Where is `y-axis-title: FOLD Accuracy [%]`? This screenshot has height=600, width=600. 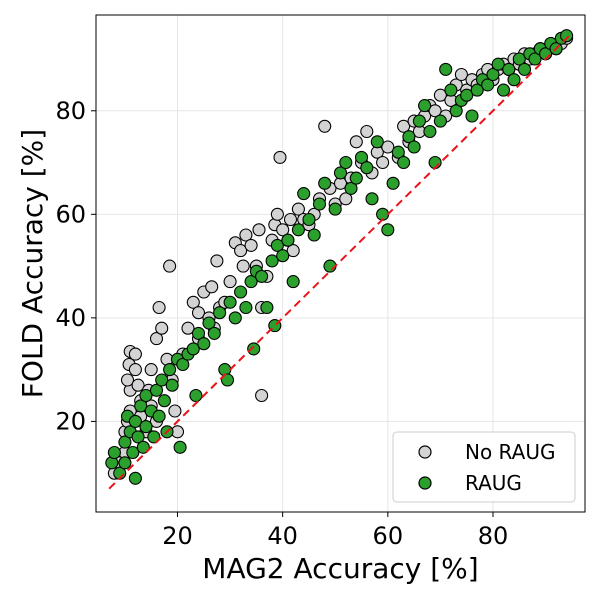 y-axis-title: FOLD Accuracy [%] is located at coordinates (32, 263).